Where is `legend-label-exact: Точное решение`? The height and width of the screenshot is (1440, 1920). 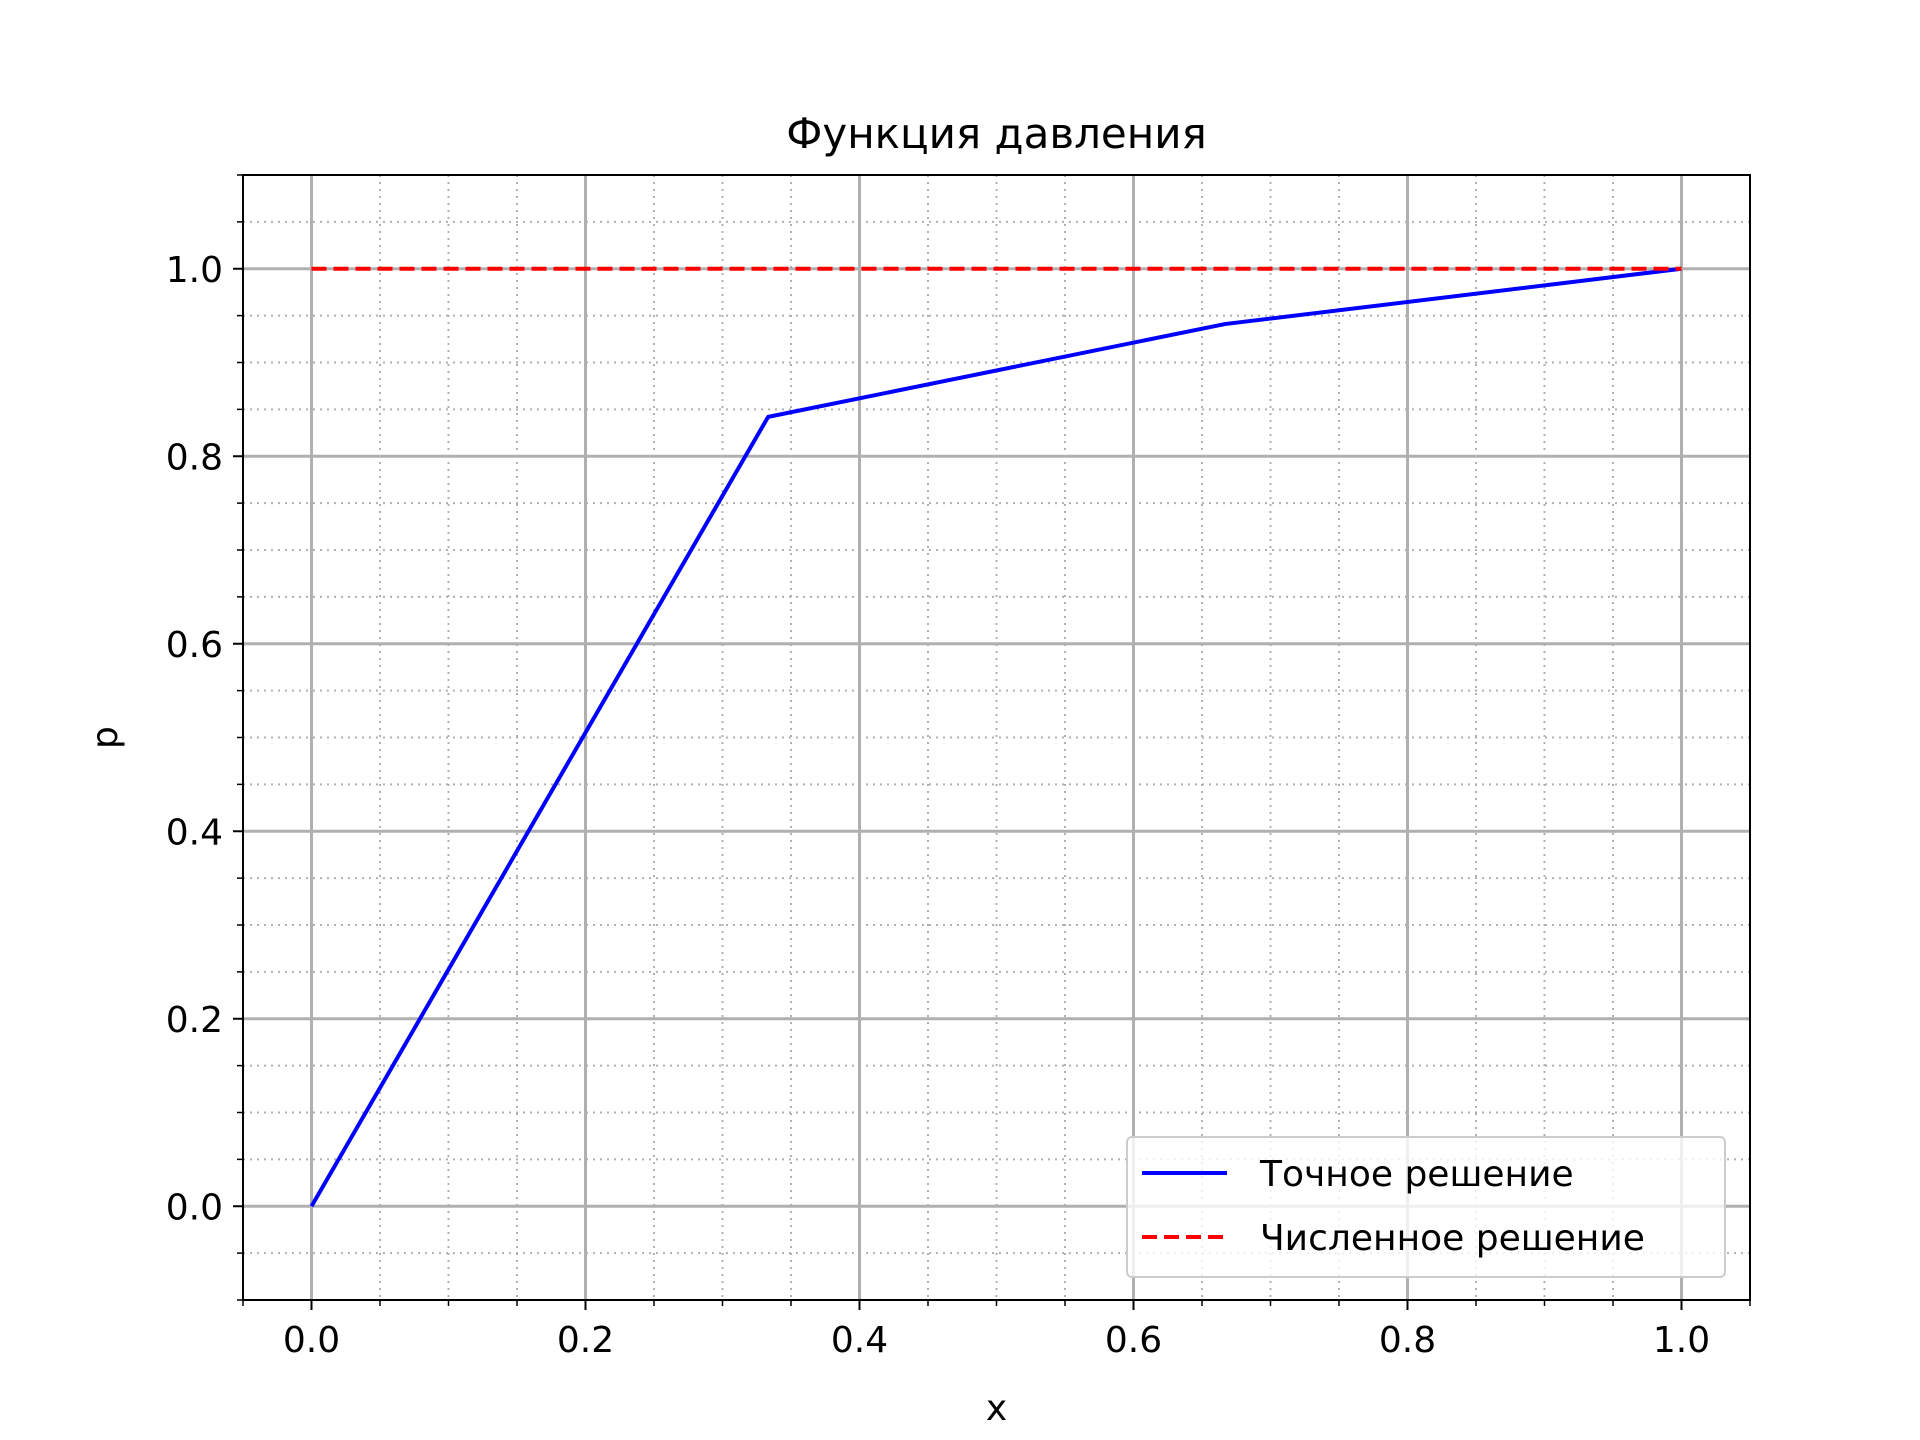 legend-label-exact: Точное решение is located at coordinates (1416, 1174).